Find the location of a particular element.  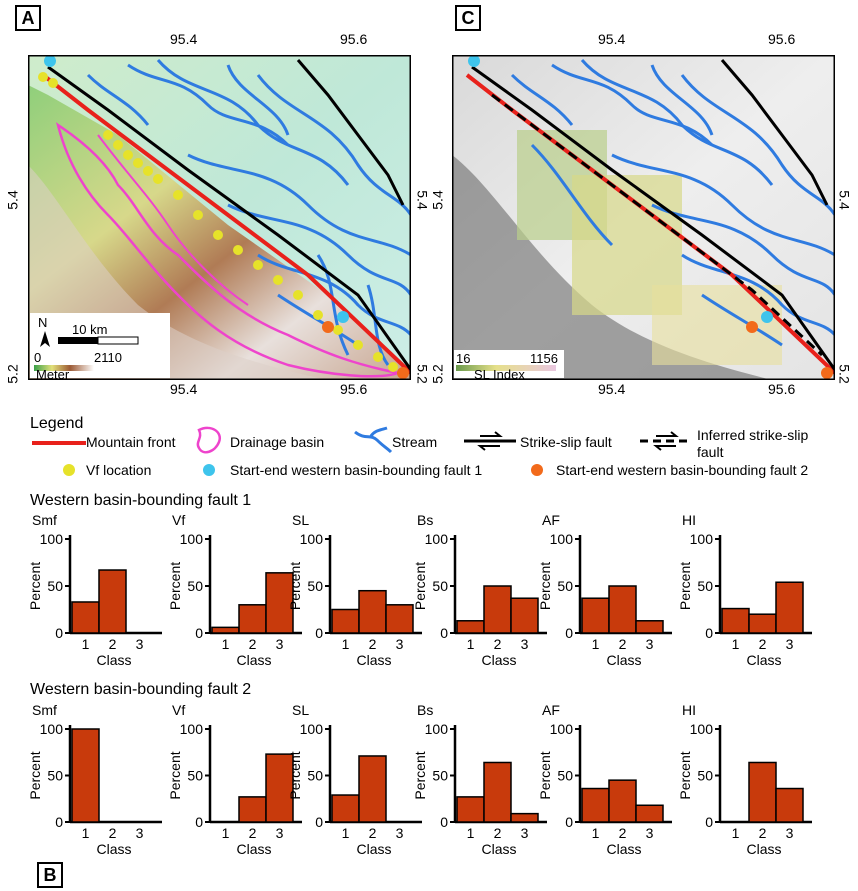

legend-title: Legend is located at coordinates (57, 423).